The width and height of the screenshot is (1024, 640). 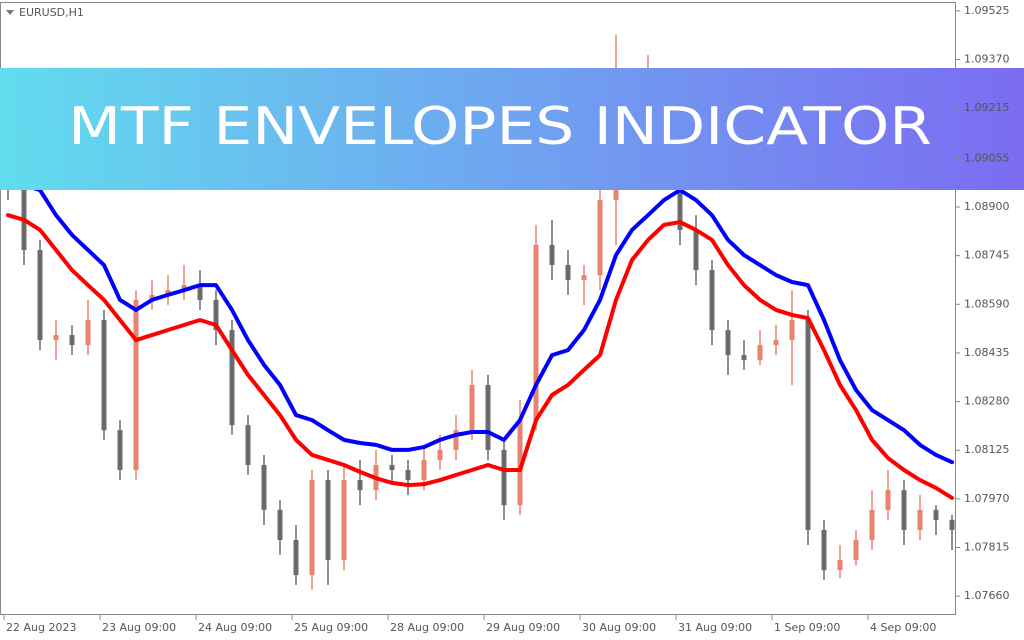 I want to click on y-tick-label: 1.09370, so click(x=987, y=58).